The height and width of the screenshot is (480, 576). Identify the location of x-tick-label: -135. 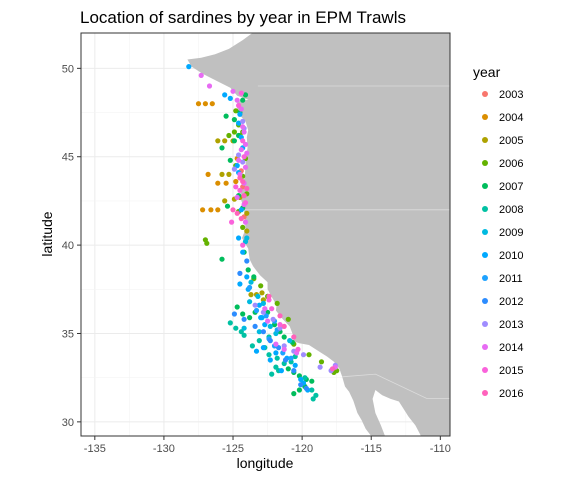
(95, 449).